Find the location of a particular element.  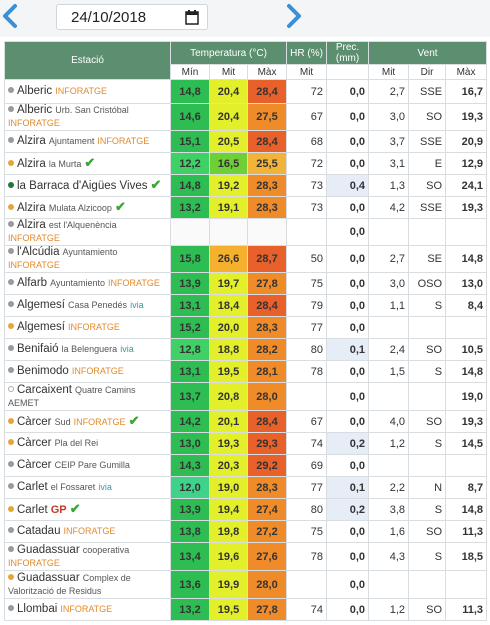

table-row: Alzira est l'Alquenència INFORATGE 0,0 is located at coordinates (246, 232).